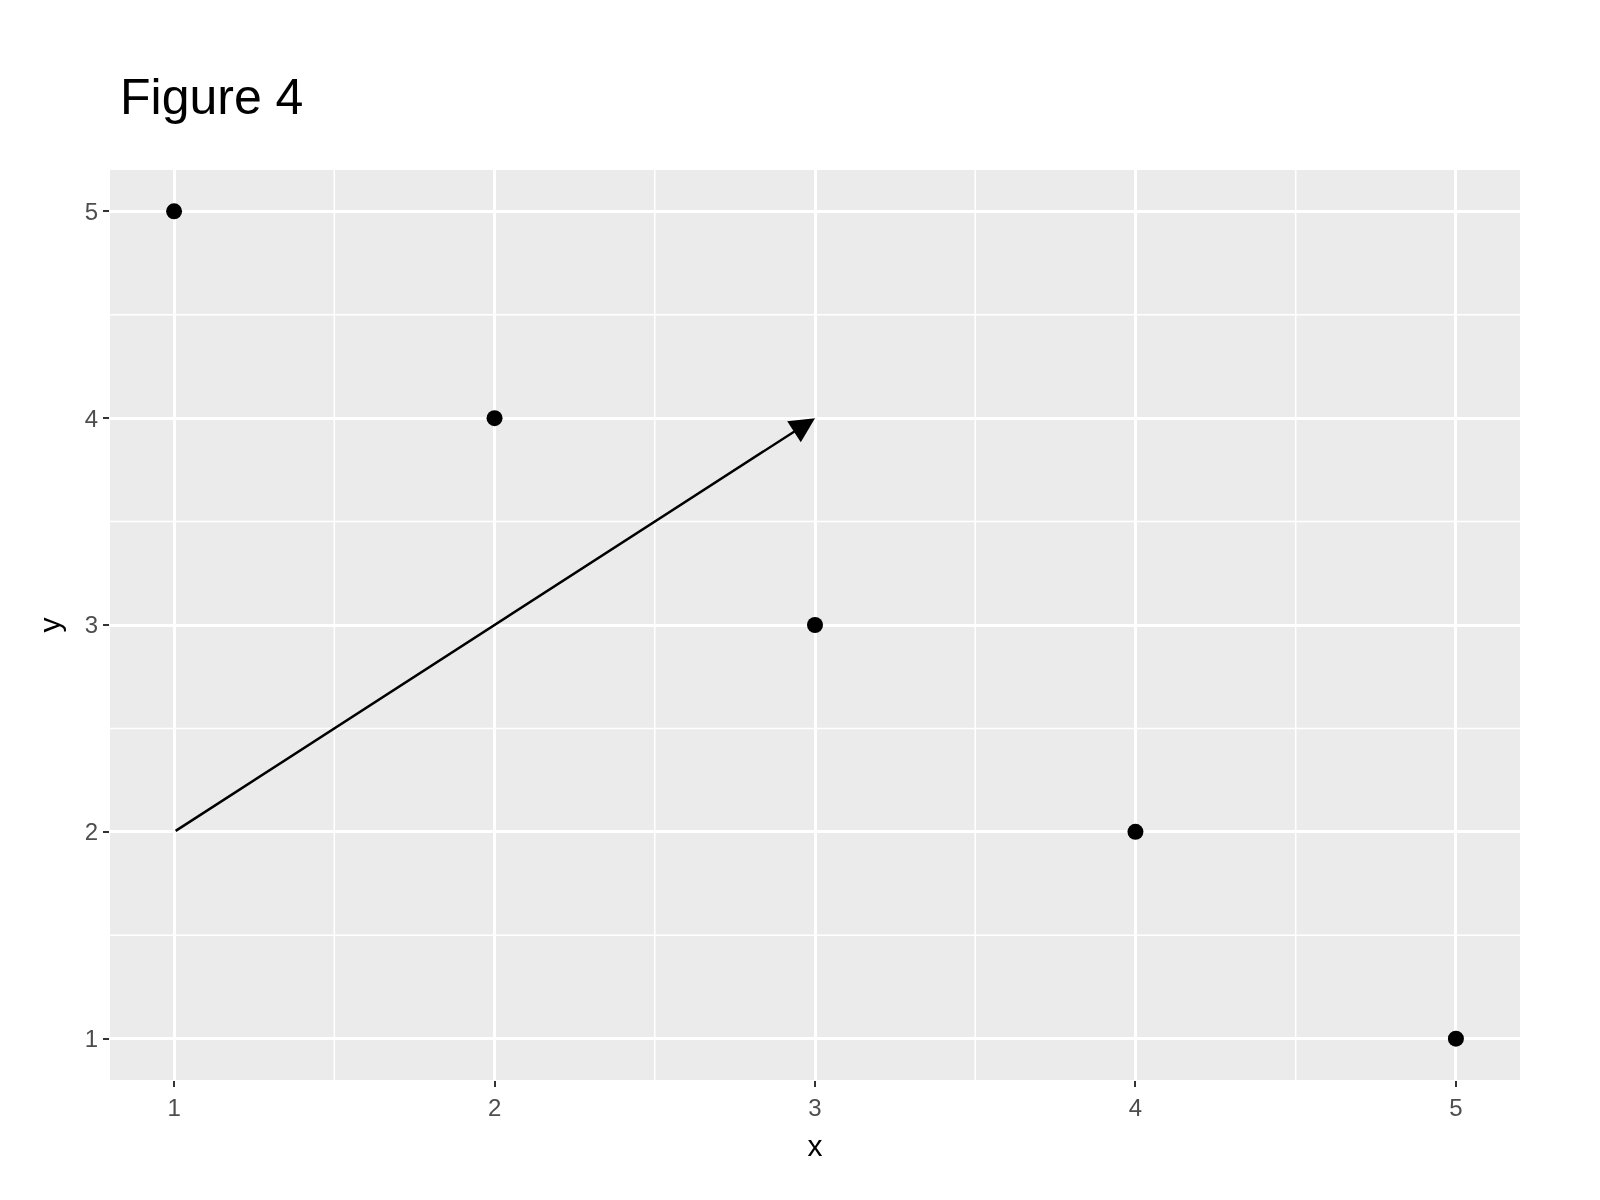 This screenshot has width=1600, height=1200. What do you see at coordinates (91, 625) in the screenshot?
I see `y-tick-label: 3` at bounding box center [91, 625].